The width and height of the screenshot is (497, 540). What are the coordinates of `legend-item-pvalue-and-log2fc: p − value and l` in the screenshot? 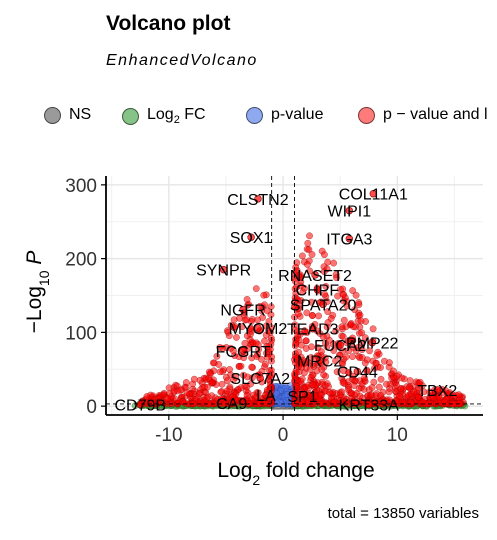 It's located at (423, 115).